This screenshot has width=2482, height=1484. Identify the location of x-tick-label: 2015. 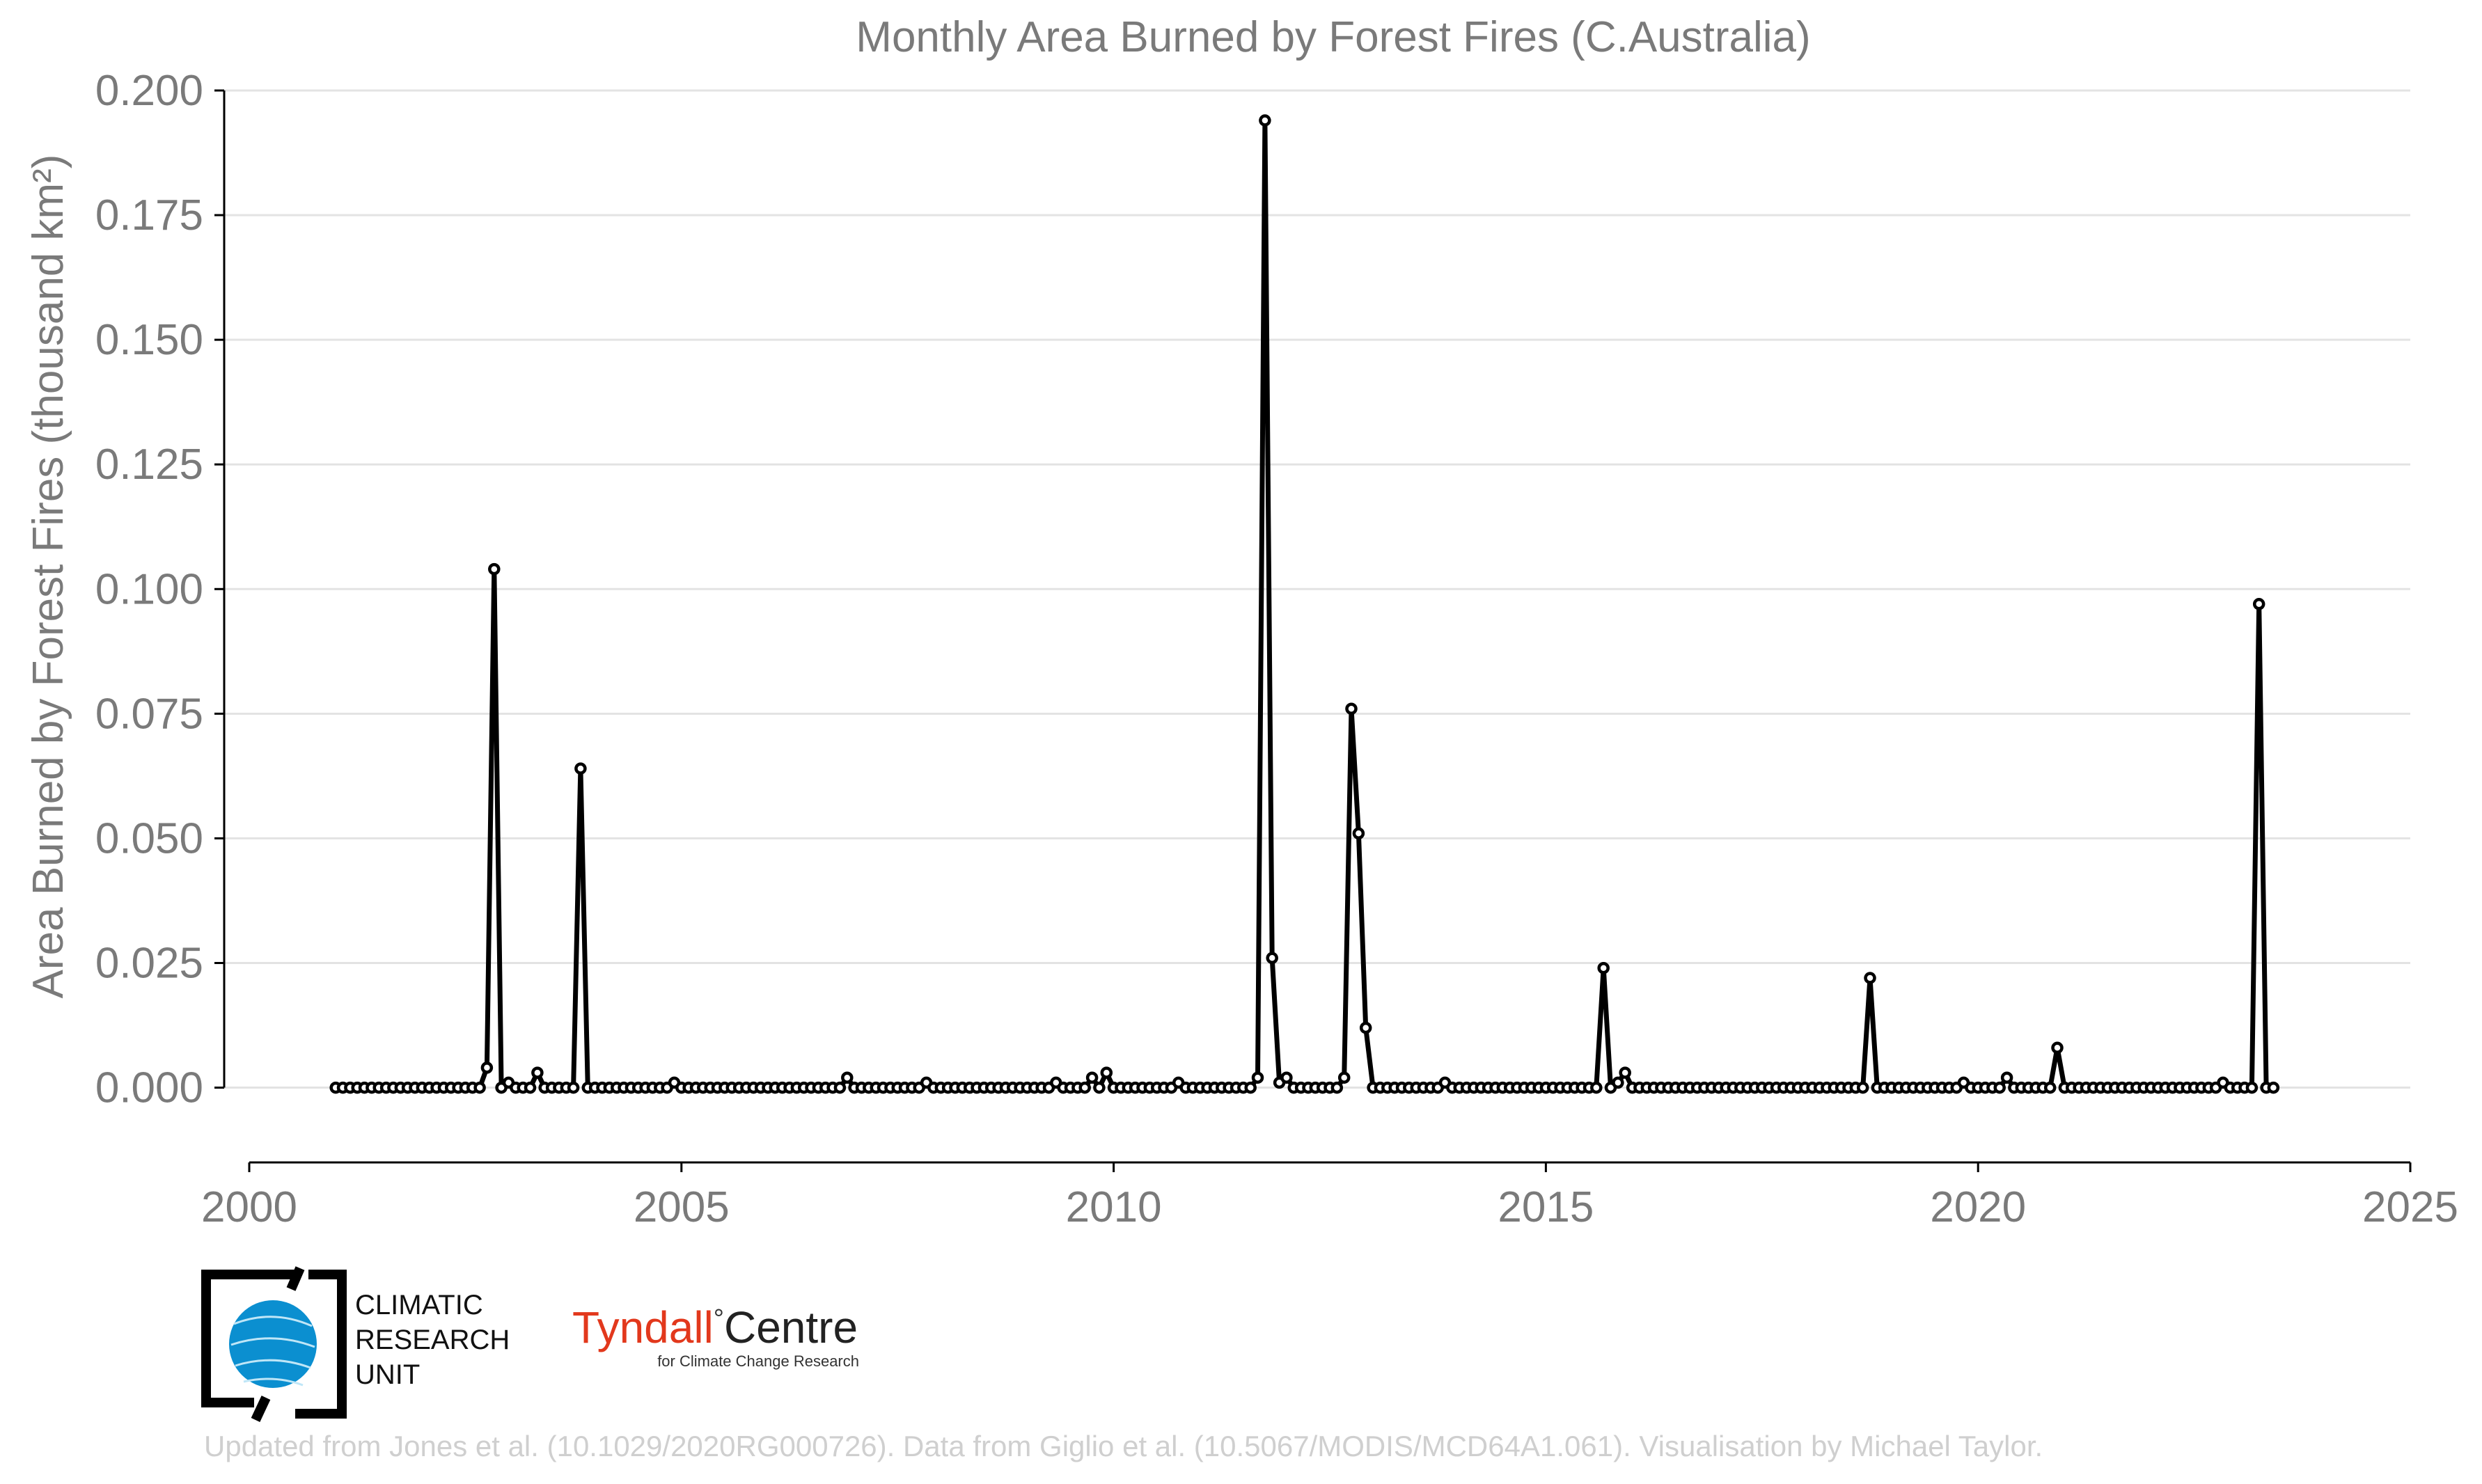
(1546, 1207).